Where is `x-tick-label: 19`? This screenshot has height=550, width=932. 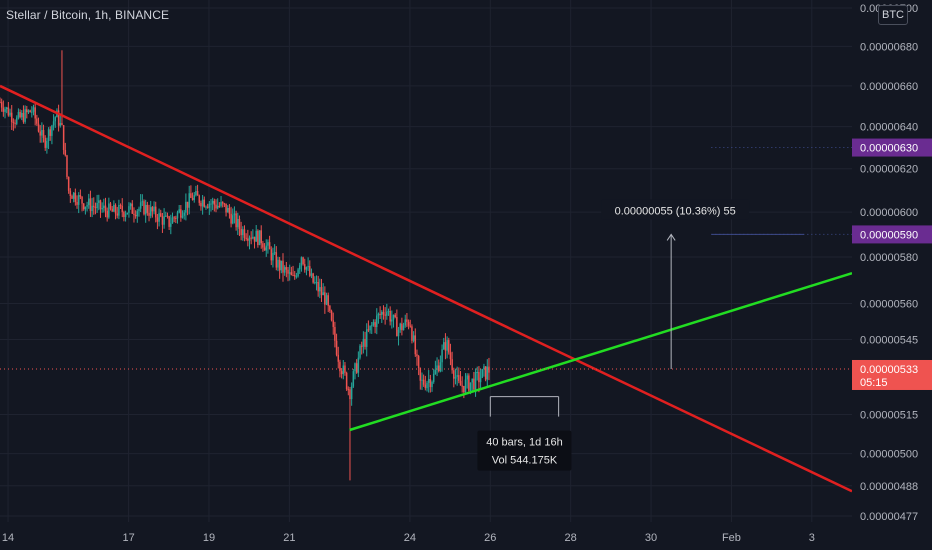
x-tick-label: 19 is located at coordinates (209, 538).